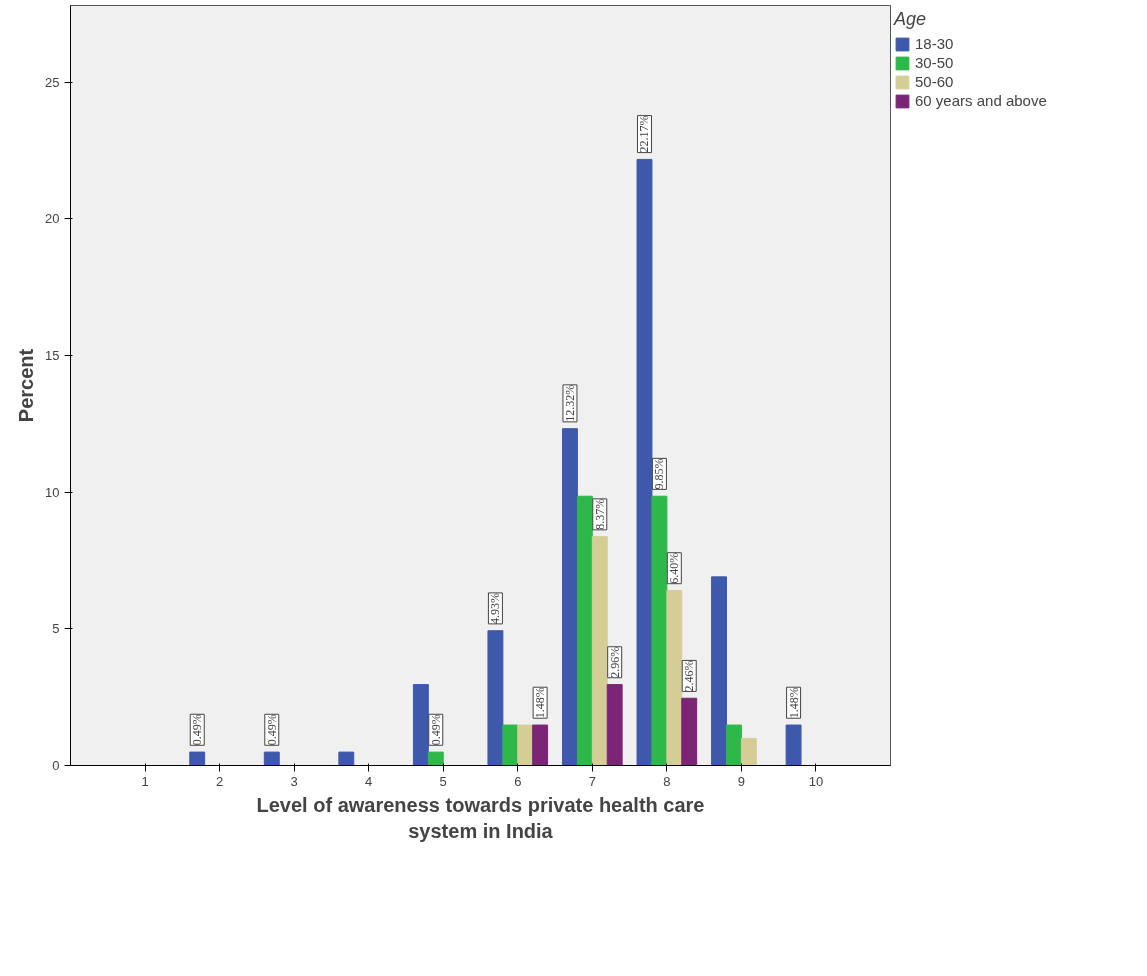 Image resolution: width=1147 pixels, height=976 pixels. Describe the element at coordinates (981, 100) in the screenshot. I see `legend-label: 60 years and above` at that location.